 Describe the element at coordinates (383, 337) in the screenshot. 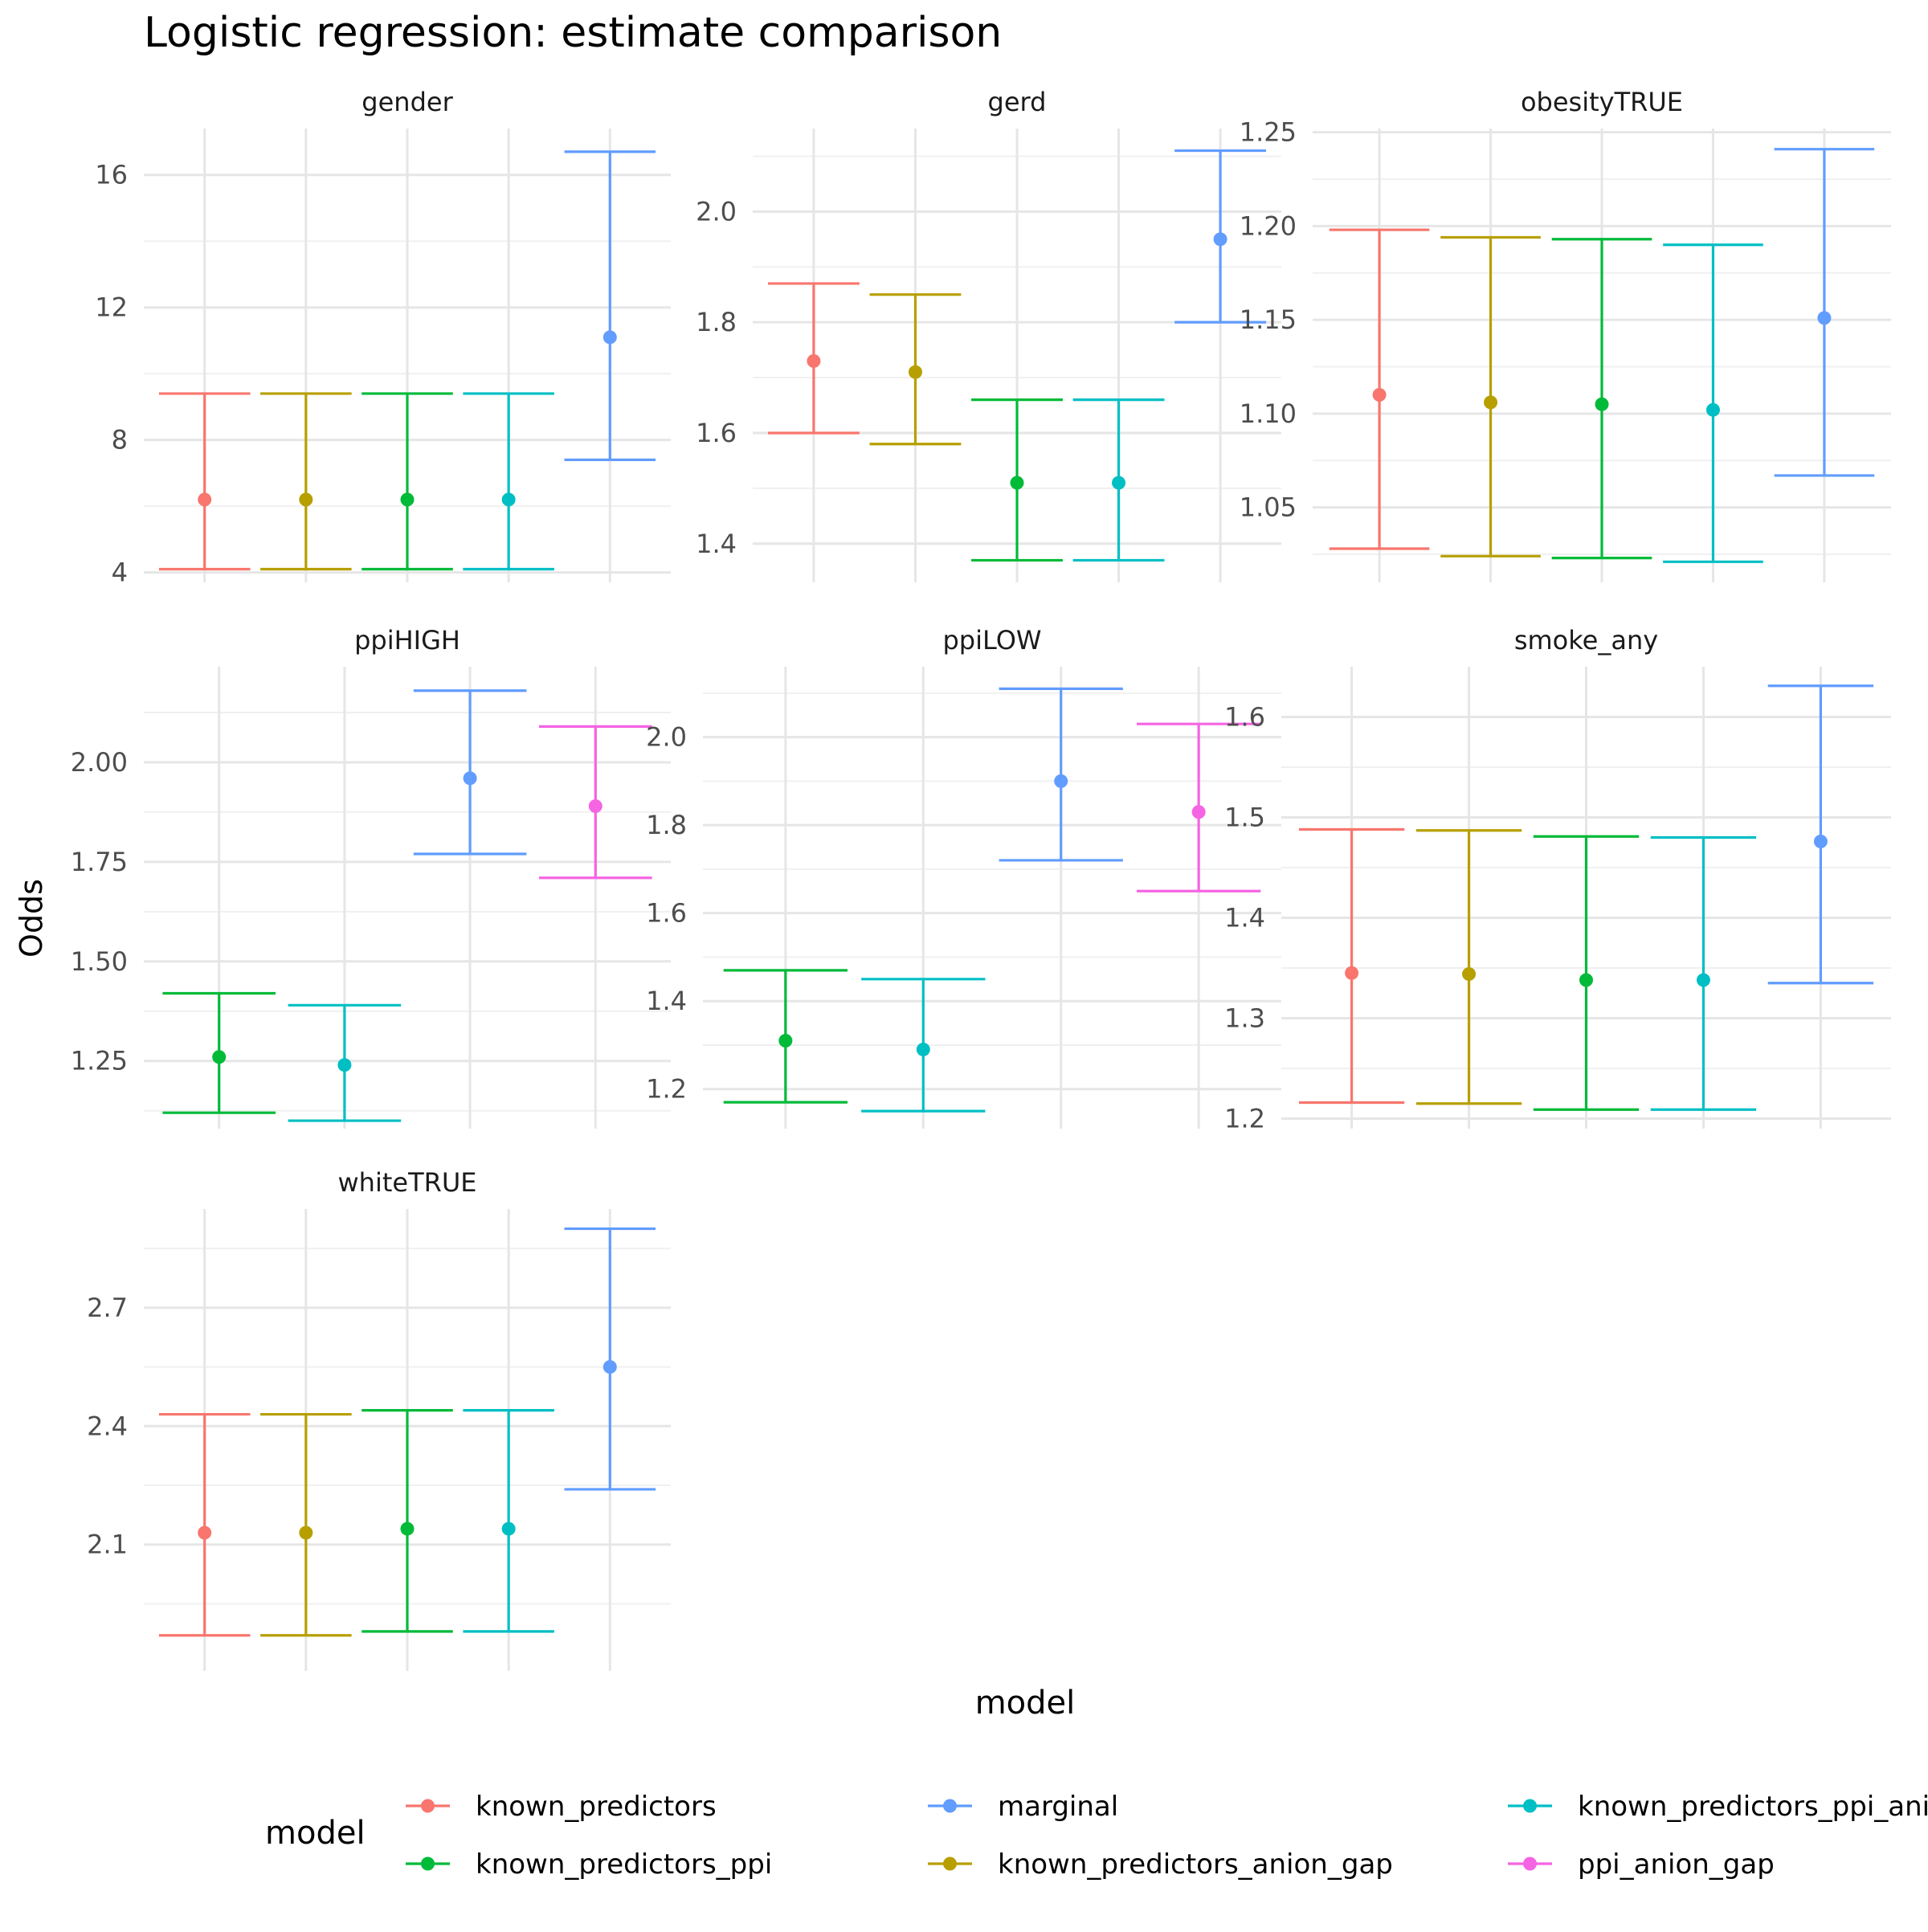

I see `facet-gender: 4 8 12 16 gender` at that location.